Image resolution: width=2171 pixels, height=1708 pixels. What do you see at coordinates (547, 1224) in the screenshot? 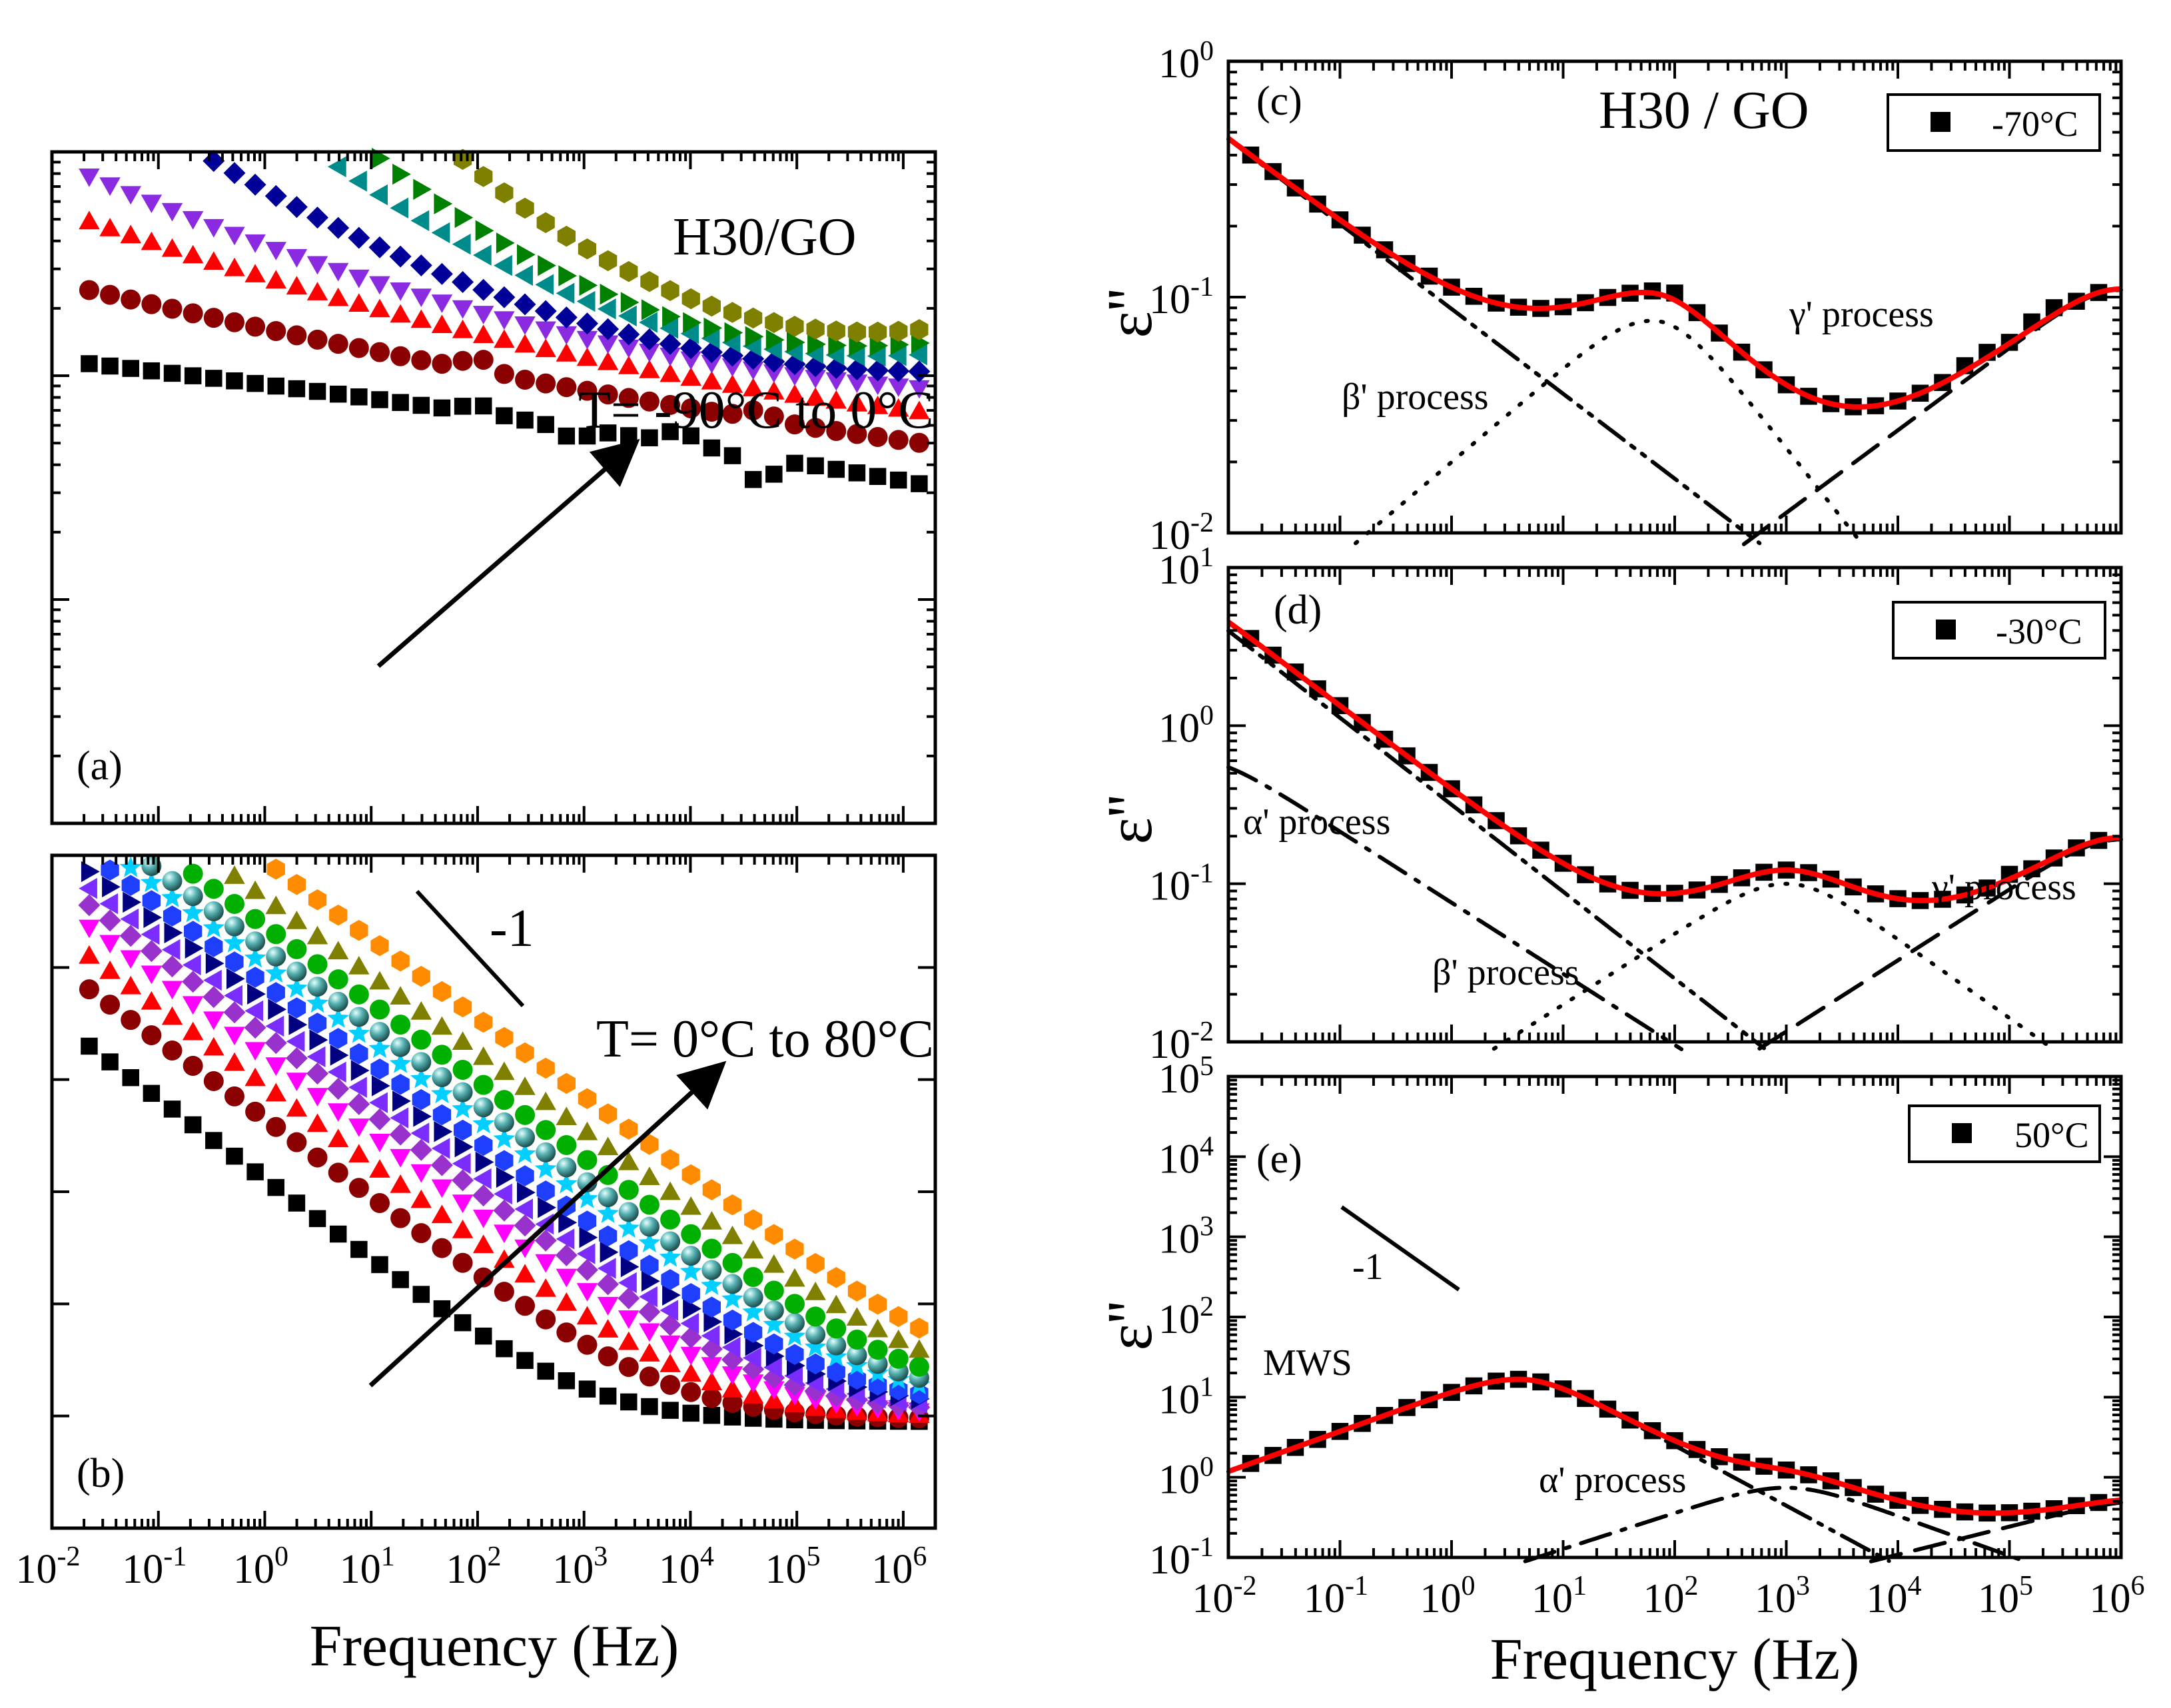
I see `panel-b-arrow` at bounding box center [547, 1224].